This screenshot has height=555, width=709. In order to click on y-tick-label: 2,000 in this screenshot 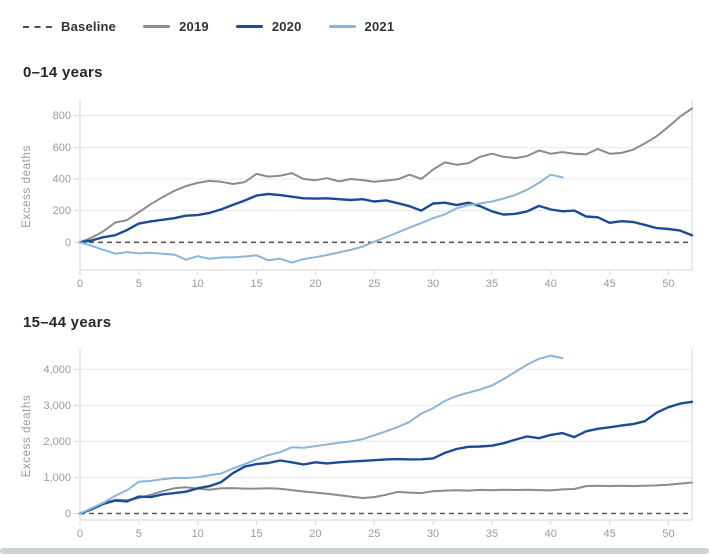, I will do `click(57, 442)`.